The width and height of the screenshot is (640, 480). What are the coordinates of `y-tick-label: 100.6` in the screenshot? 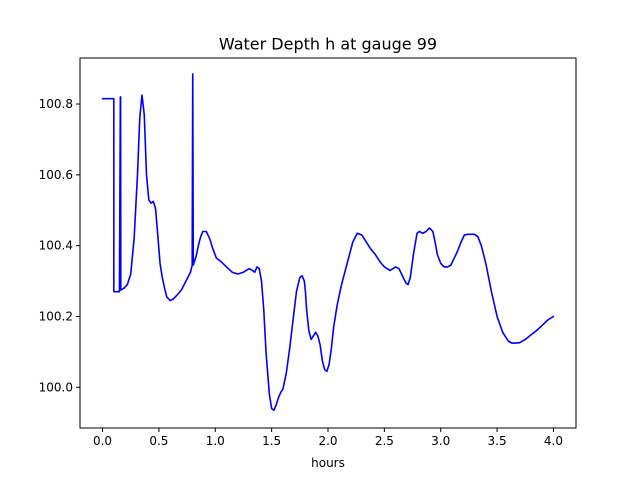 It's located at (56, 175).